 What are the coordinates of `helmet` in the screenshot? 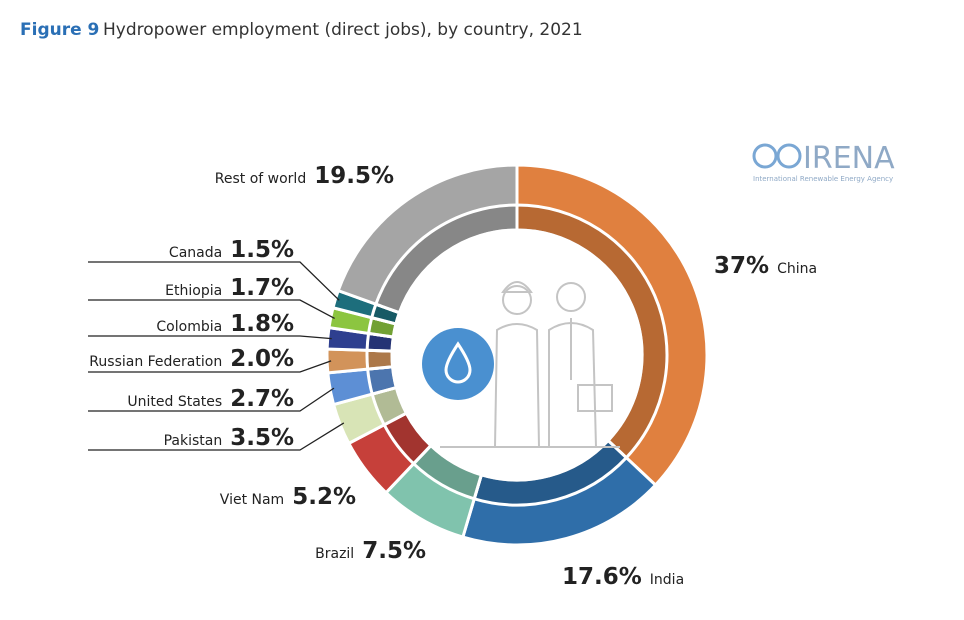 It's located at (517, 287).